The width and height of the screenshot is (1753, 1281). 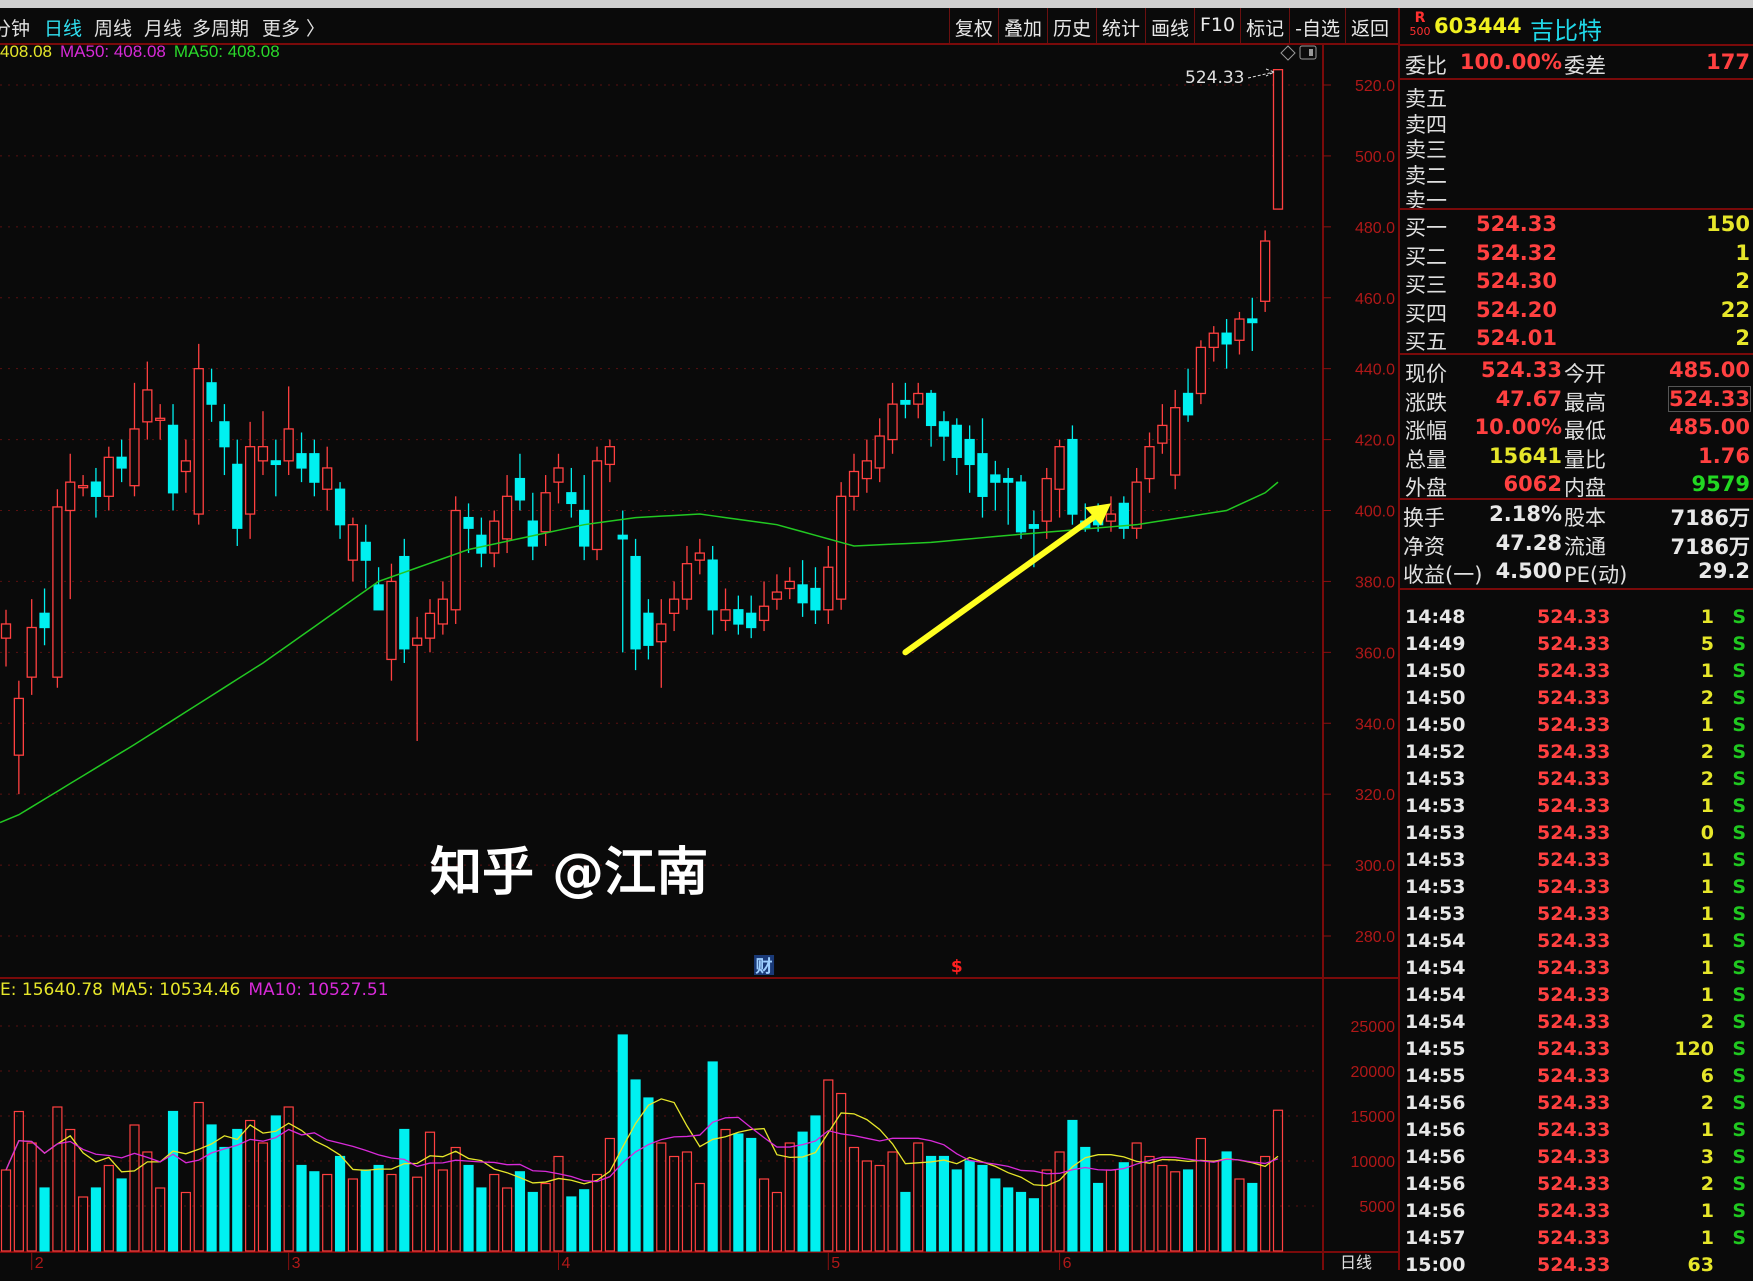 What do you see at coordinates (1585, 374) in the screenshot?
I see `label: 今开` at bounding box center [1585, 374].